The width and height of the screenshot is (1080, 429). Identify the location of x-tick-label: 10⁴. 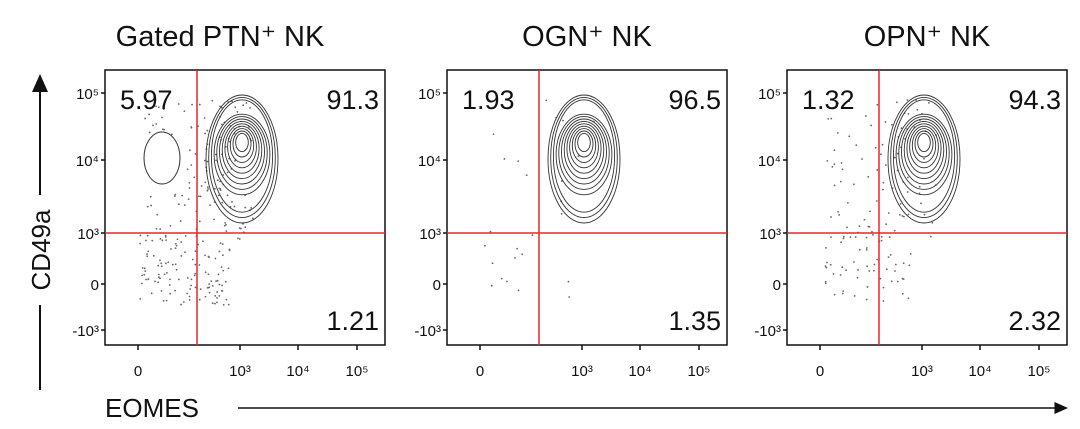
(639, 371).